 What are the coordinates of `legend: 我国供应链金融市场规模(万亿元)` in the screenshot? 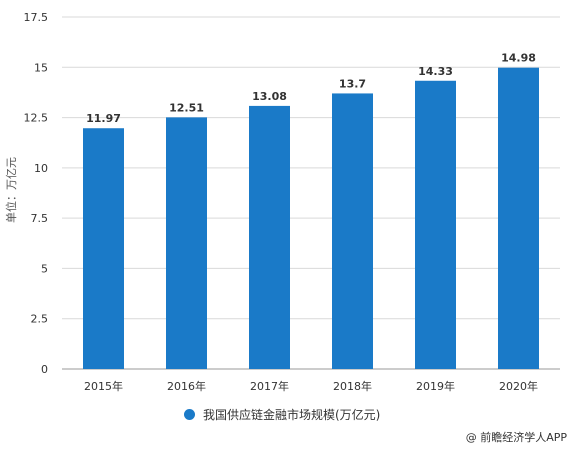 It's located at (282, 414).